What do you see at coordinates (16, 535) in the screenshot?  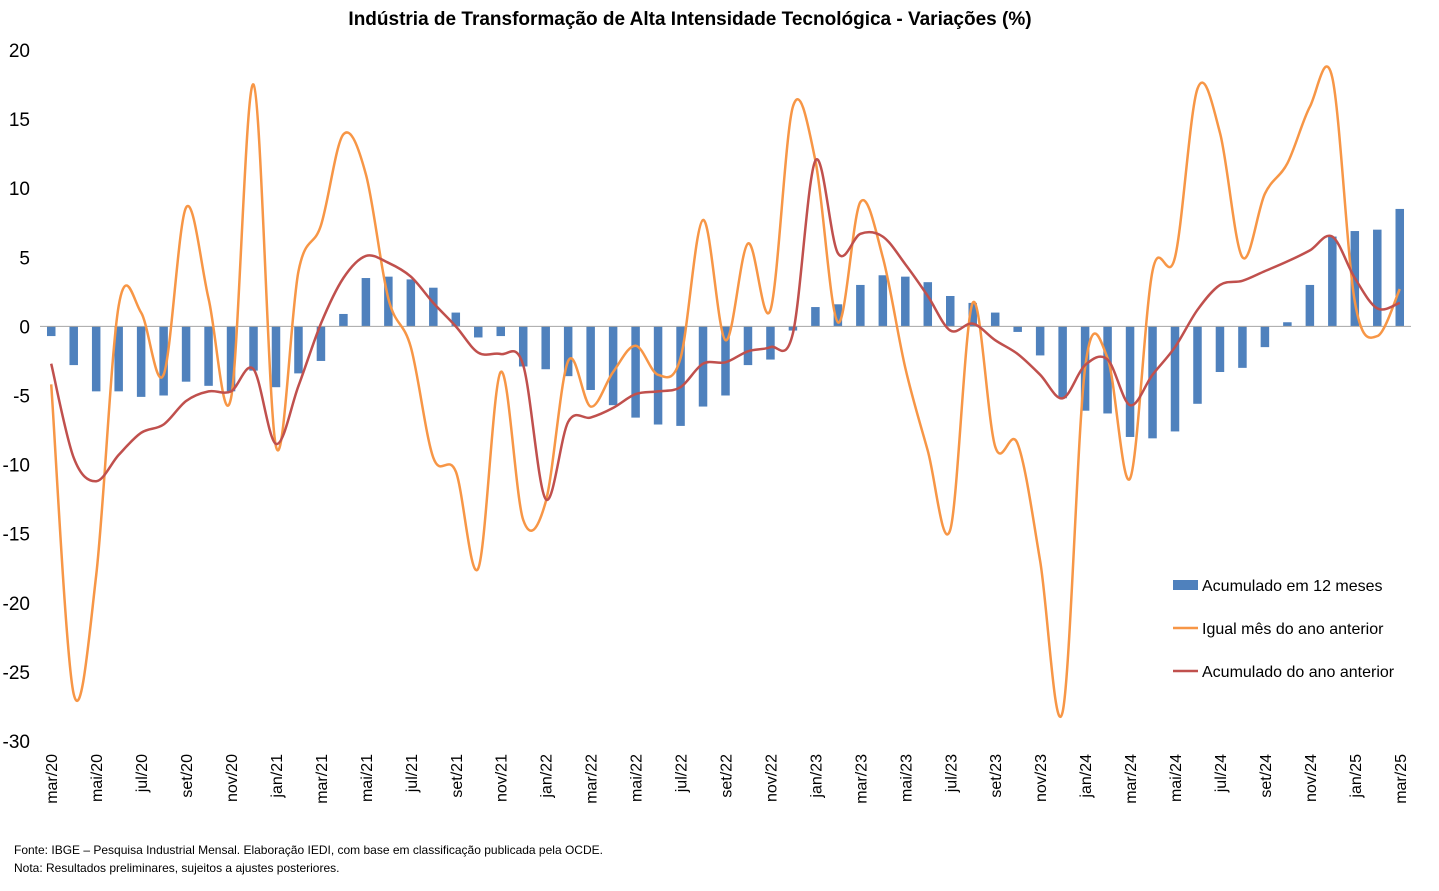 I see `y-tick-label: -15` at bounding box center [16, 535].